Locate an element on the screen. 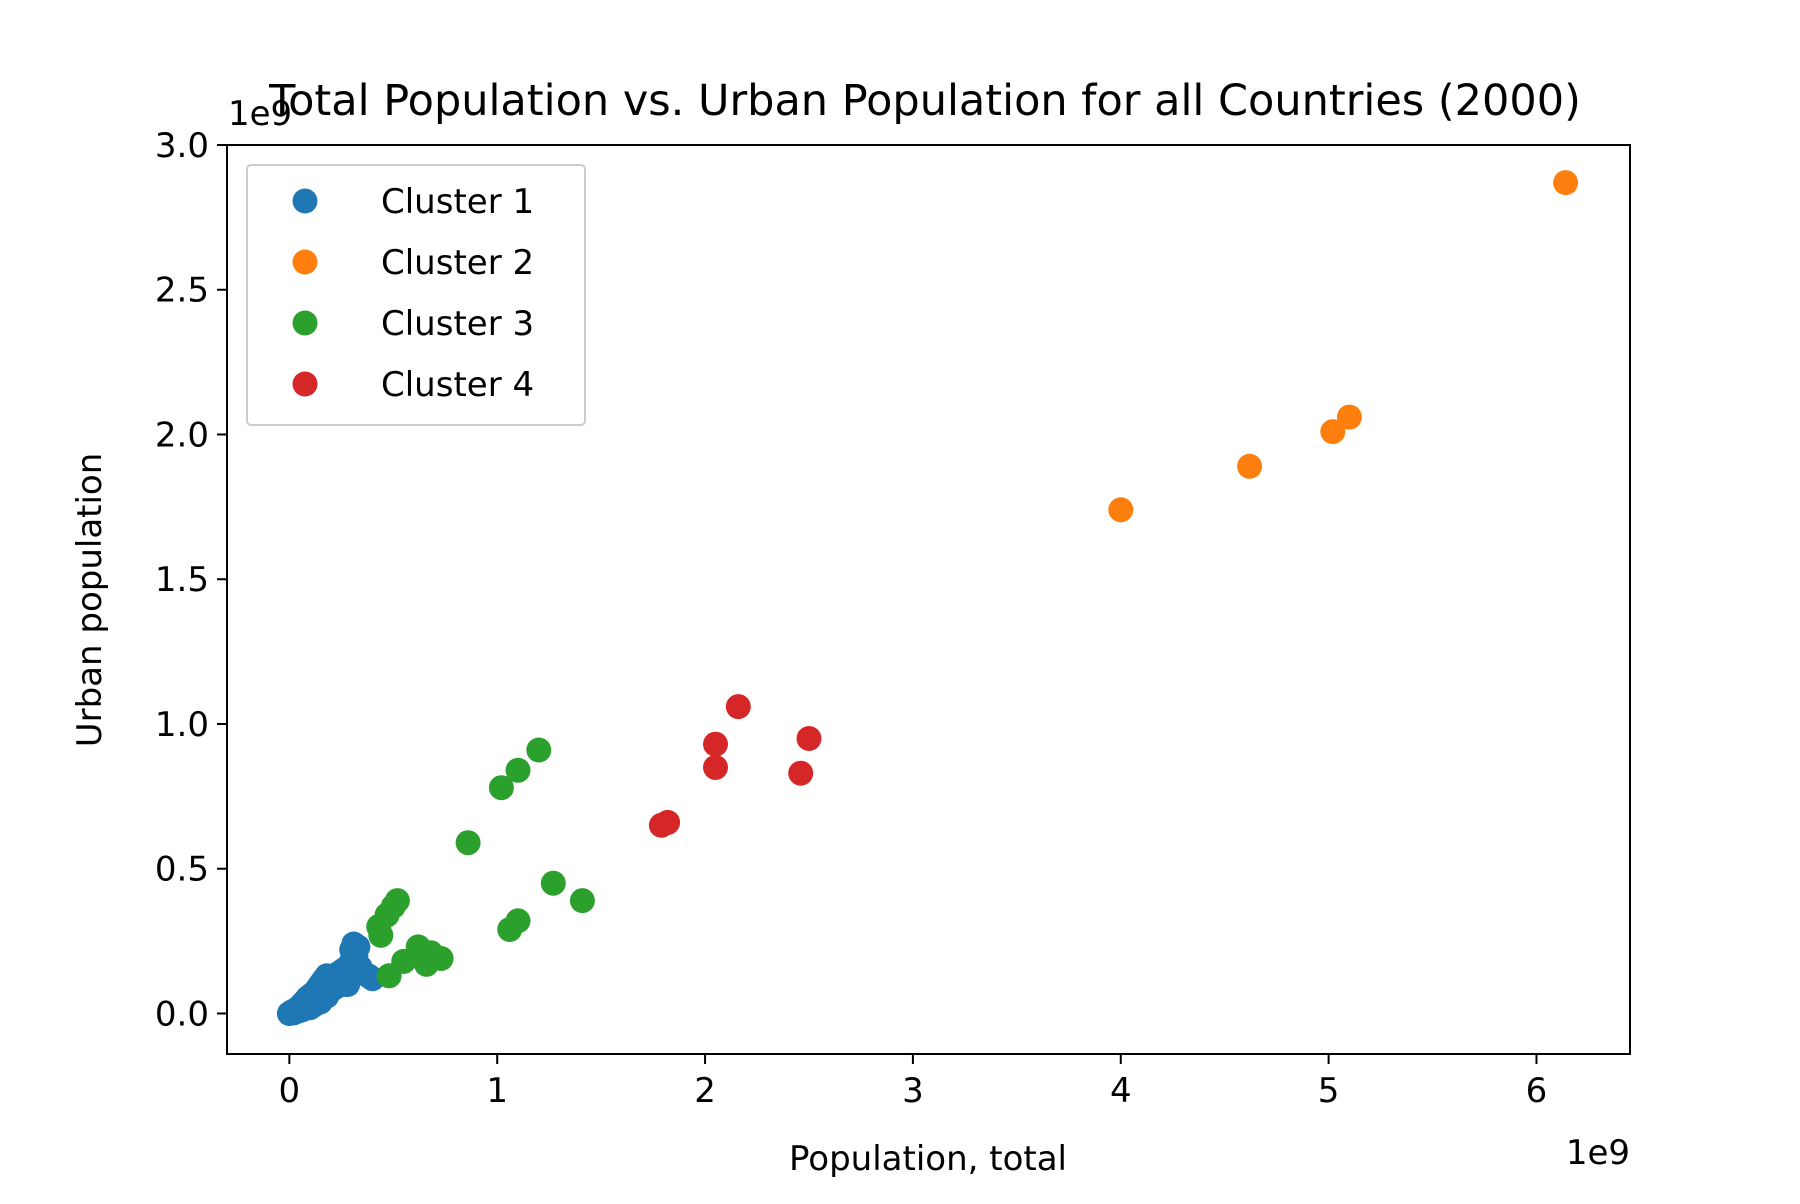  y-tick-label: 3.0 is located at coordinates (182, 146).